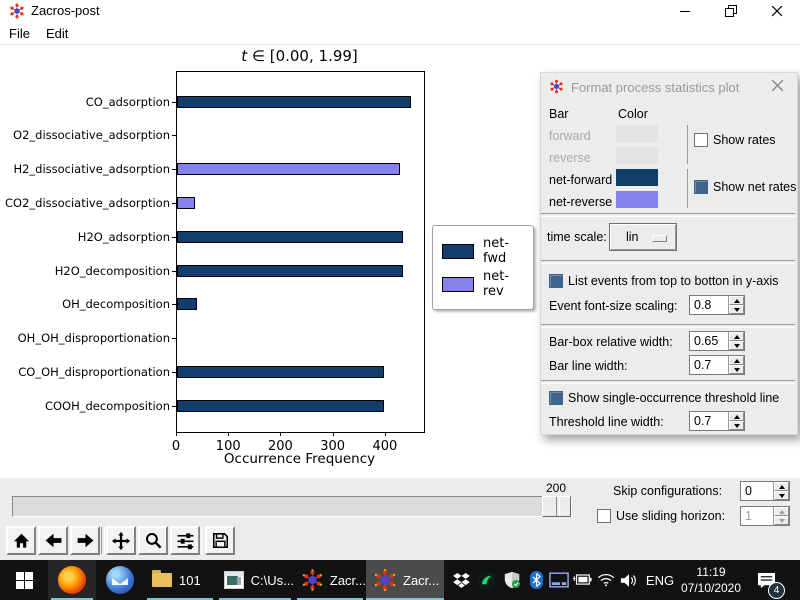  Describe the element at coordinates (288, 169) in the screenshot. I see `chart-bar-net-rev` at that location.